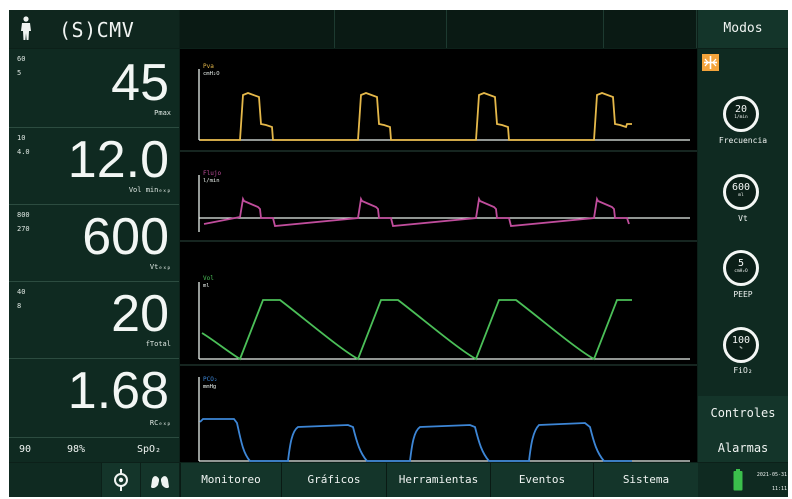 Image resolution: width=792 pixels, height=499 pixels. I want to click on pco2-label: PCO₂, so click(210, 379).